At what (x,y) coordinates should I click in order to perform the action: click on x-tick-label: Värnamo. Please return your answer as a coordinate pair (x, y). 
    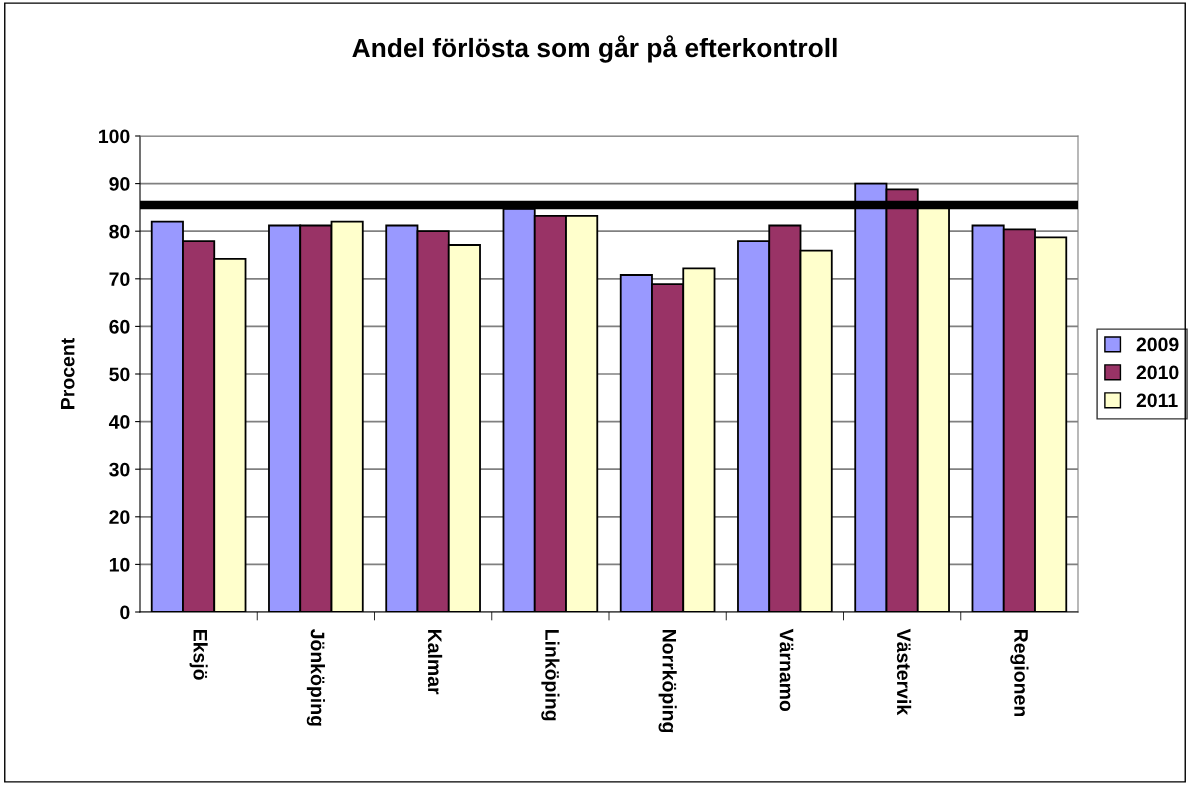
    Looking at the image, I should click on (786, 670).